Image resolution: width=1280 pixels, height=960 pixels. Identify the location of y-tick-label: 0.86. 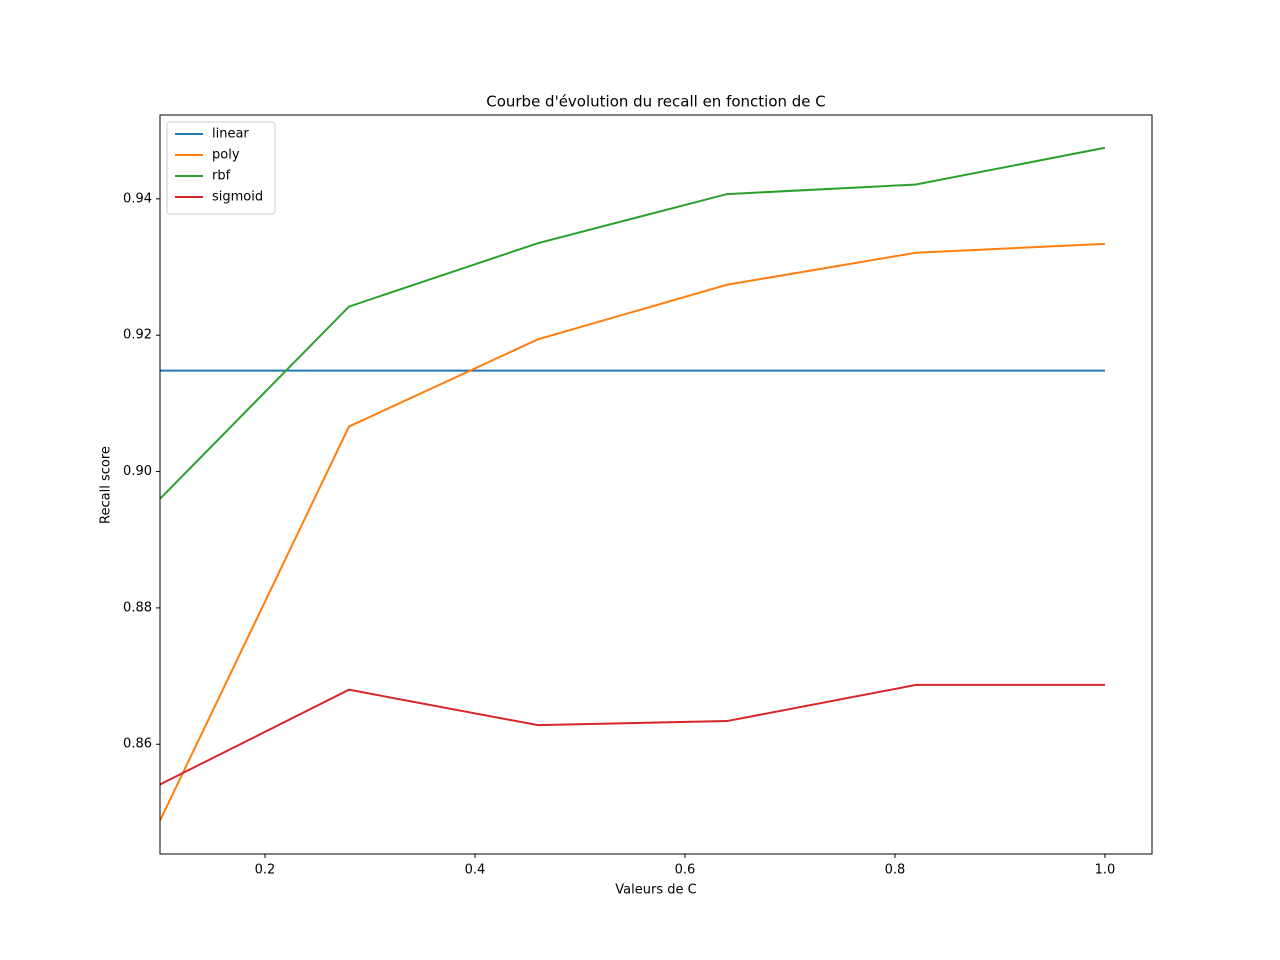
(137, 744).